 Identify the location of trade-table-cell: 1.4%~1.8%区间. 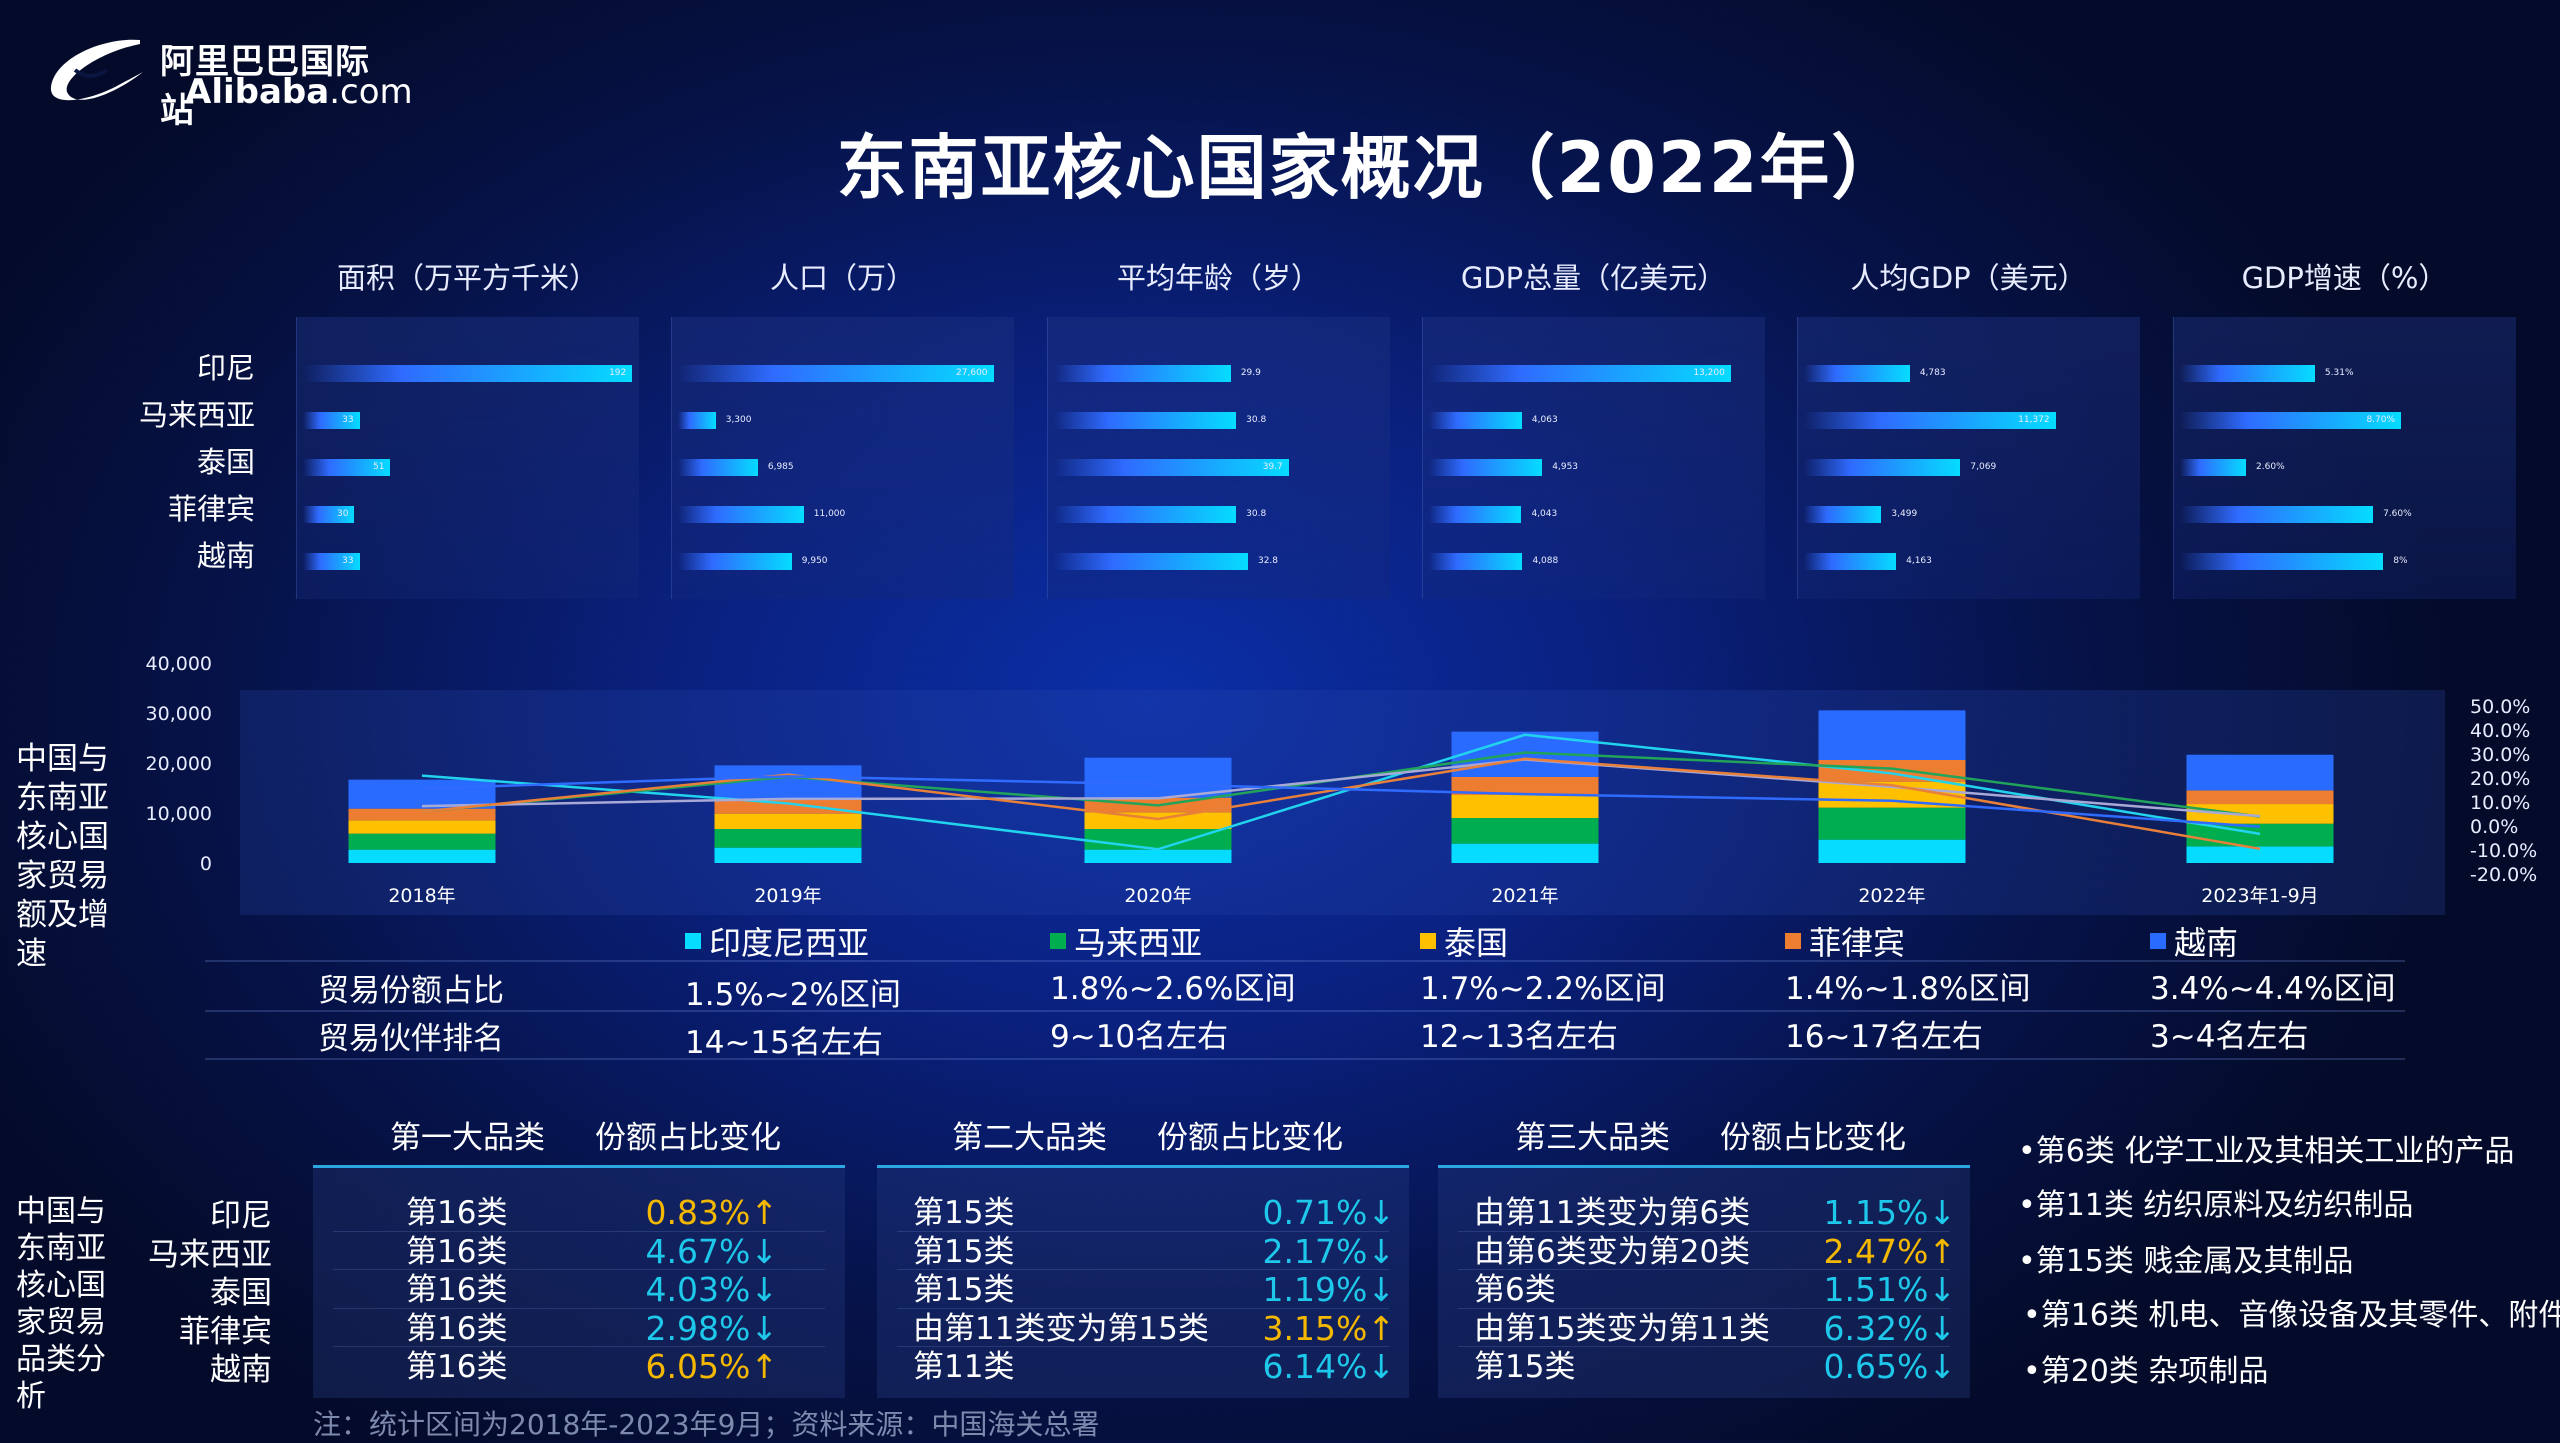
(1908, 989).